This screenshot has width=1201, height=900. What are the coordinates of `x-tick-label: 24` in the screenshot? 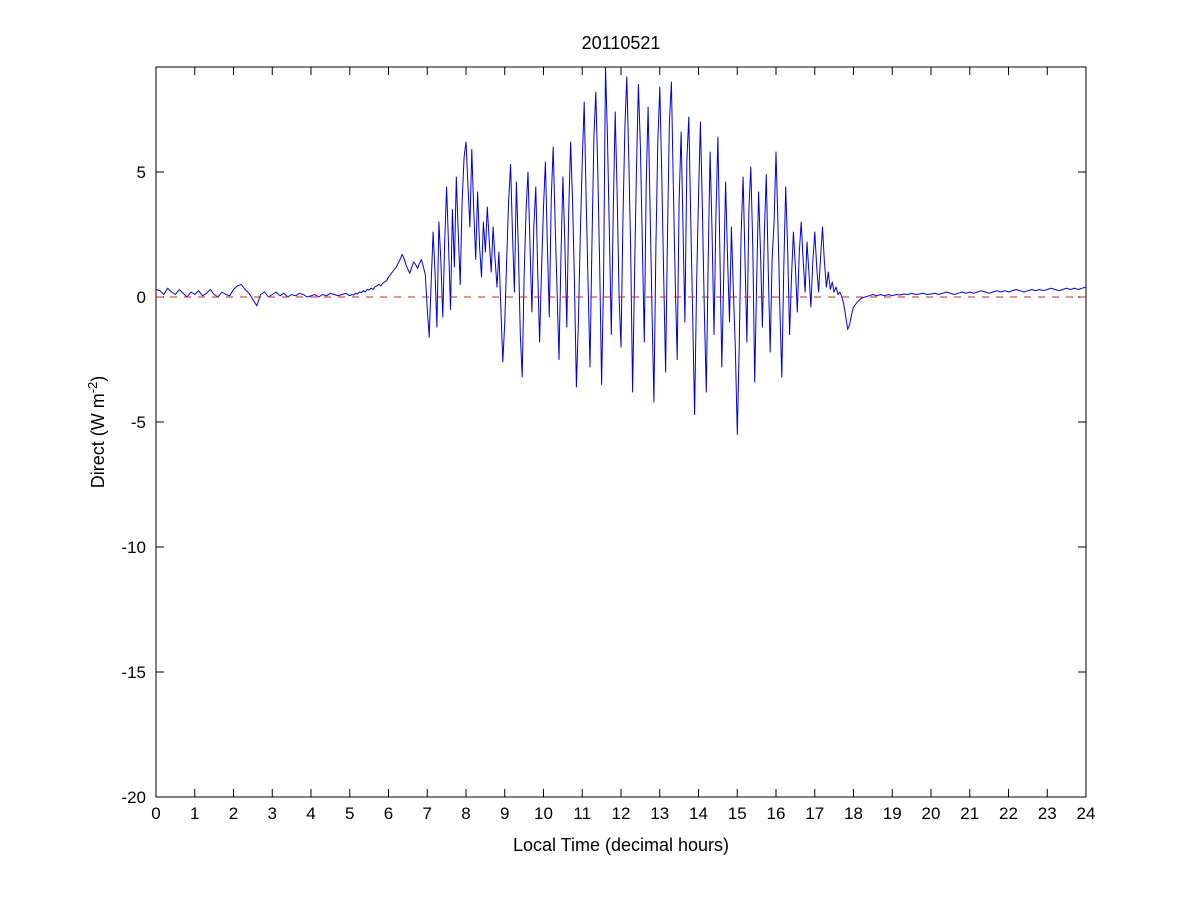 It's located at (1086, 813).